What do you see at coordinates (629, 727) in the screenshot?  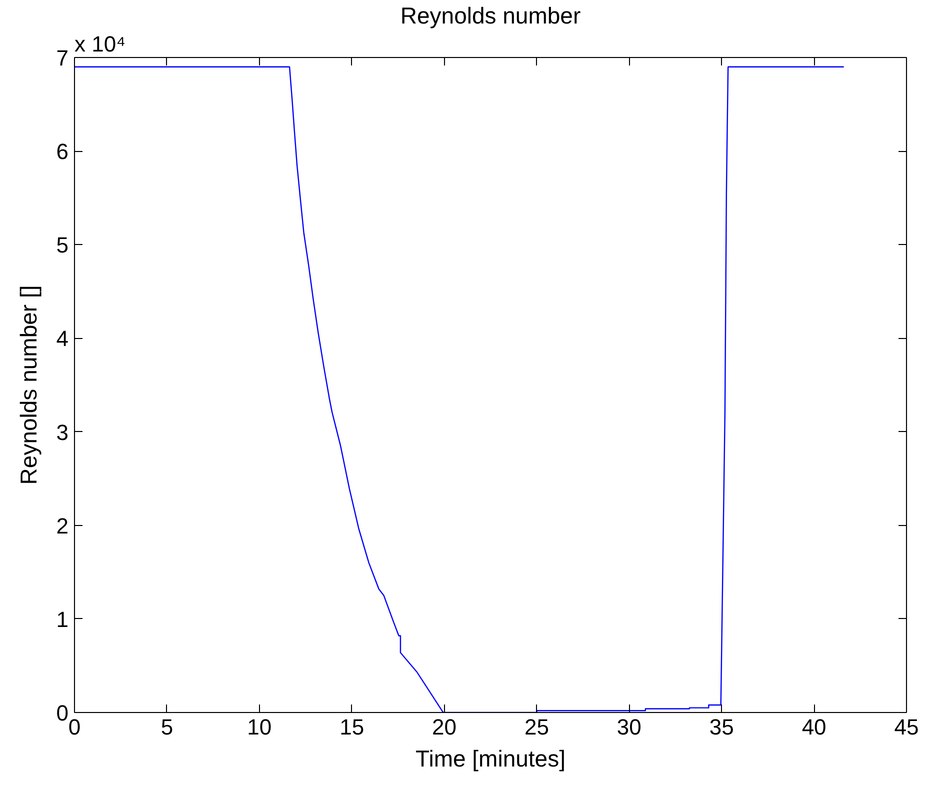 I see `x-tick-label: 30` at bounding box center [629, 727].